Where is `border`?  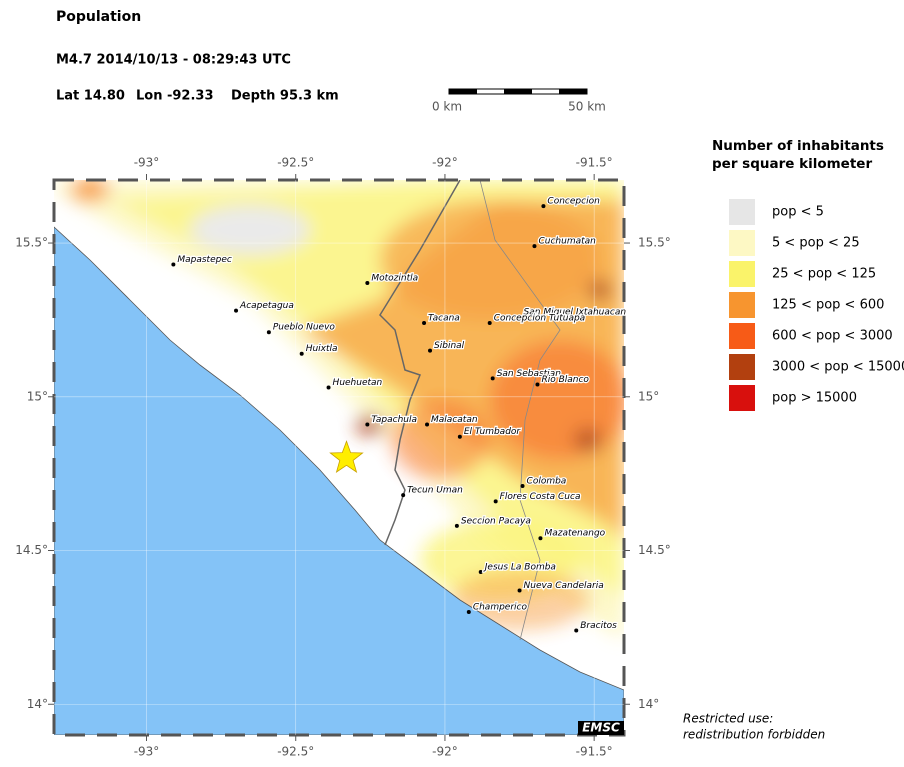
border is located at coordinates (520, 410).